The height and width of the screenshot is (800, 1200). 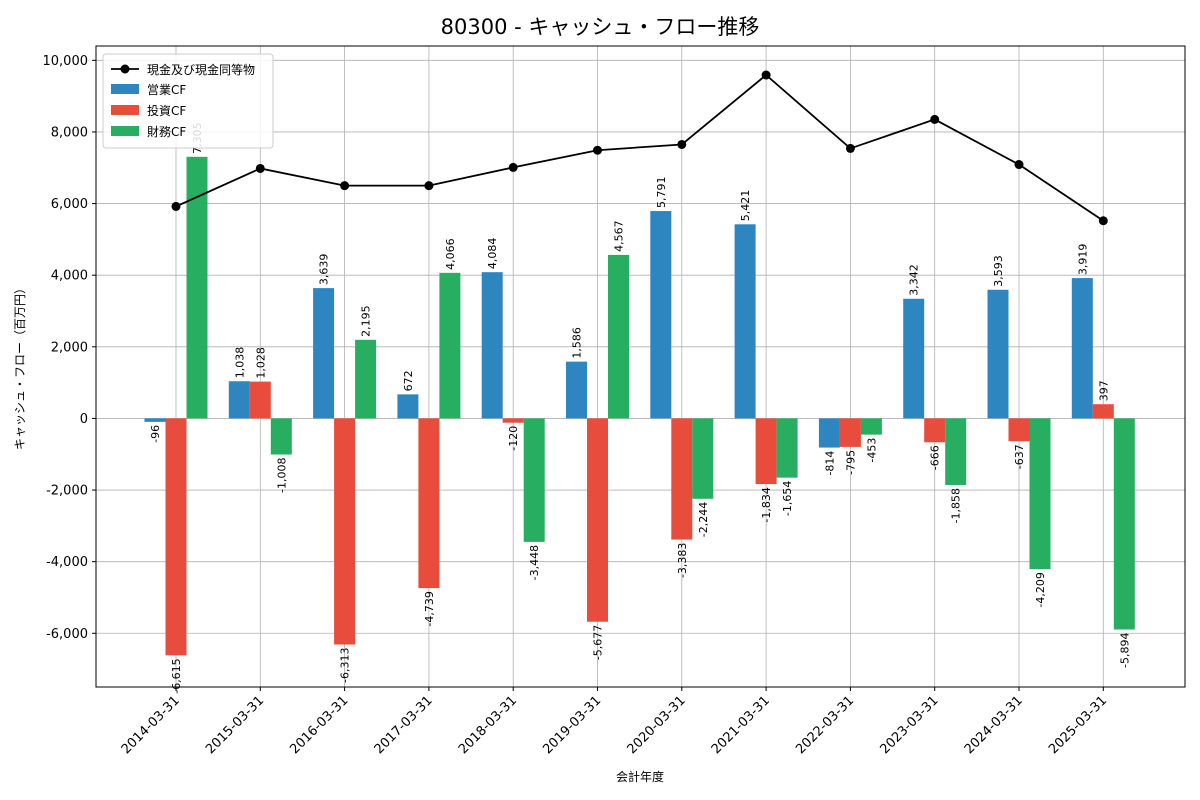 What do you see at coordinates (66, 61) in the screenshot?
I see `y-tick-label: 10,000` at bounding box center [66, 61].